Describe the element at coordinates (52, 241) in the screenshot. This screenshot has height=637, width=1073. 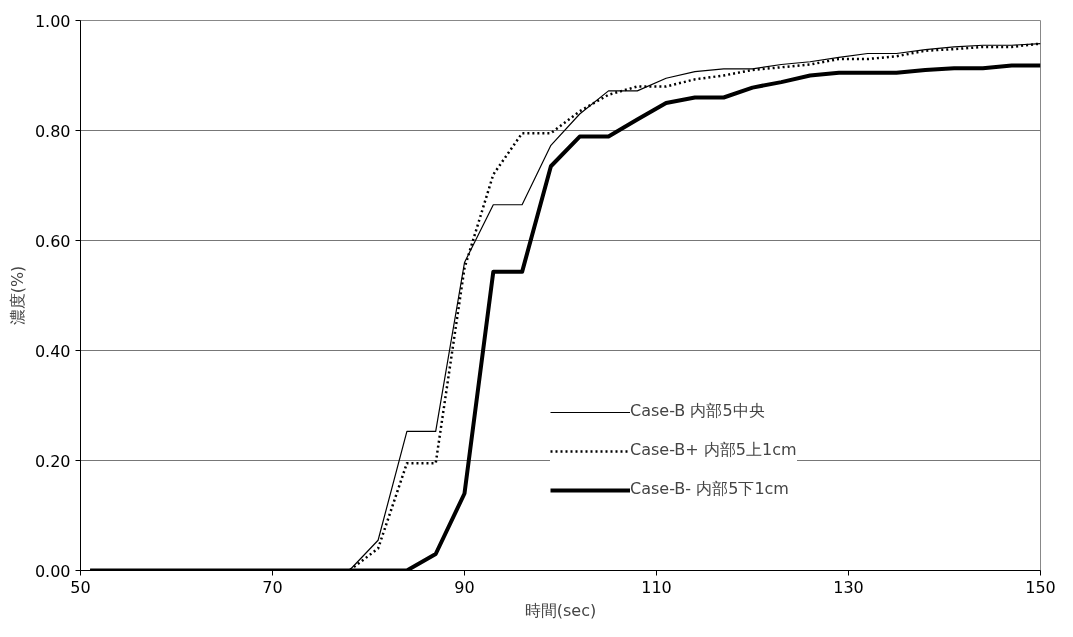
I see `y-tick-label: 0.60` at that location.